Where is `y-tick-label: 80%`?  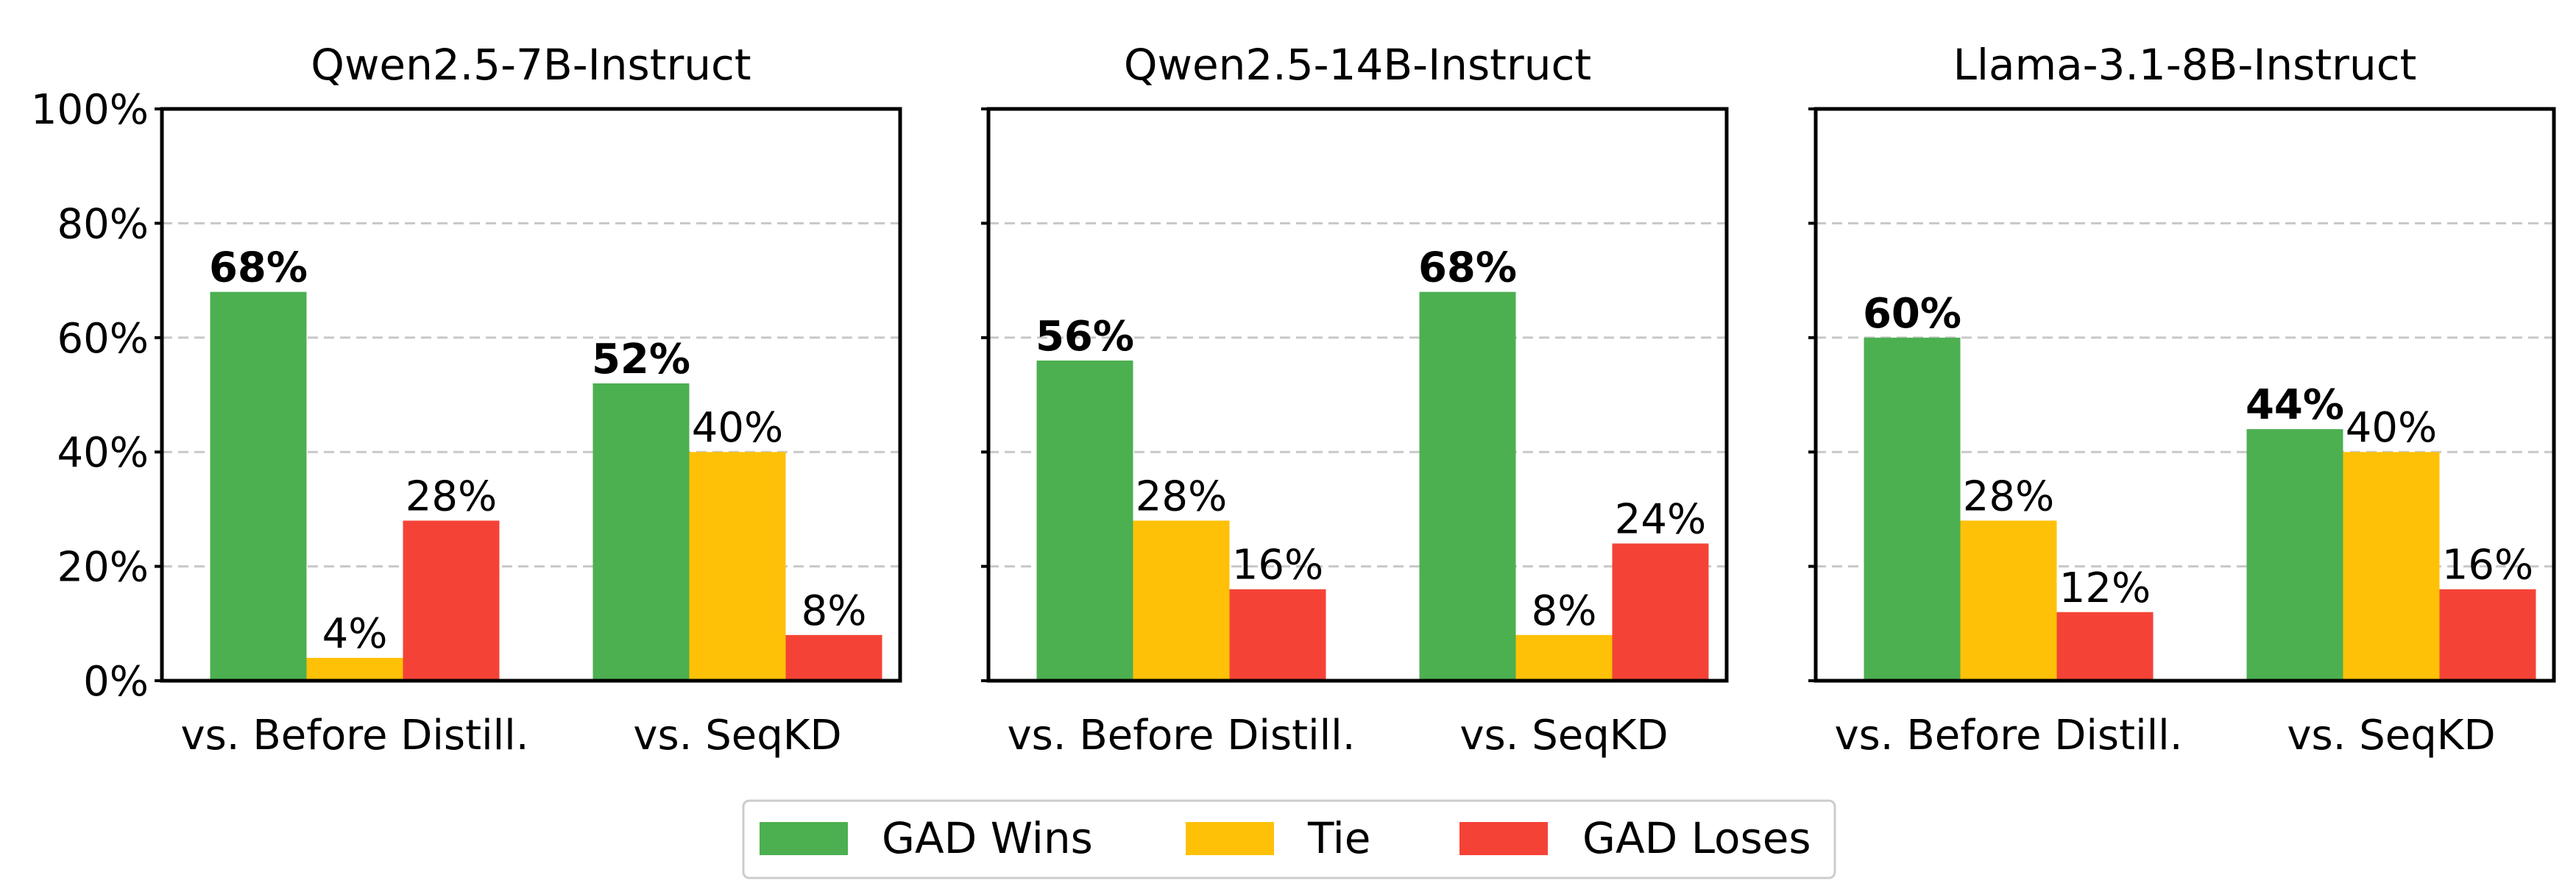
y-tick-label: 80% is located at coordinates (103, 224).